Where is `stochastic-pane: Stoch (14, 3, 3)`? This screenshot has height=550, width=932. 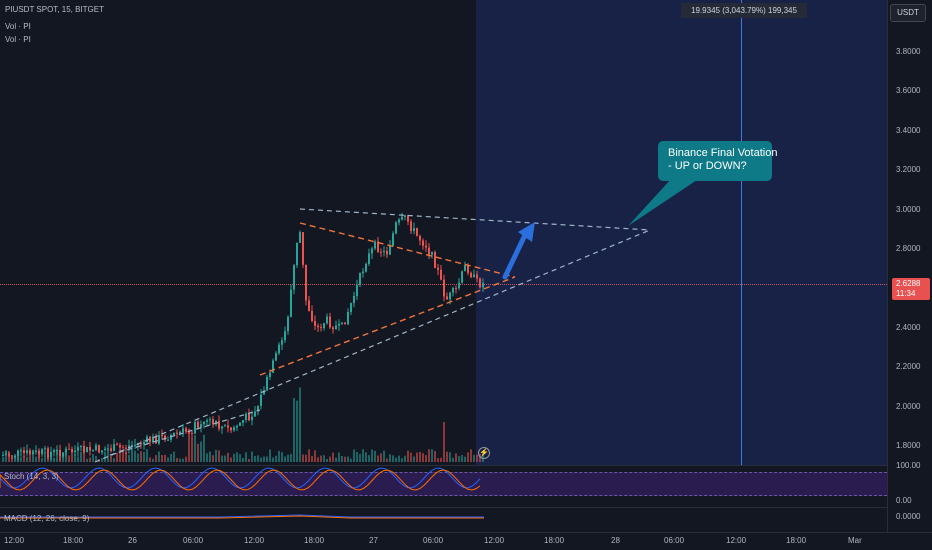 stochastic-pane: Stoch (14, 3, 3) is located at coordinates (443, 486).